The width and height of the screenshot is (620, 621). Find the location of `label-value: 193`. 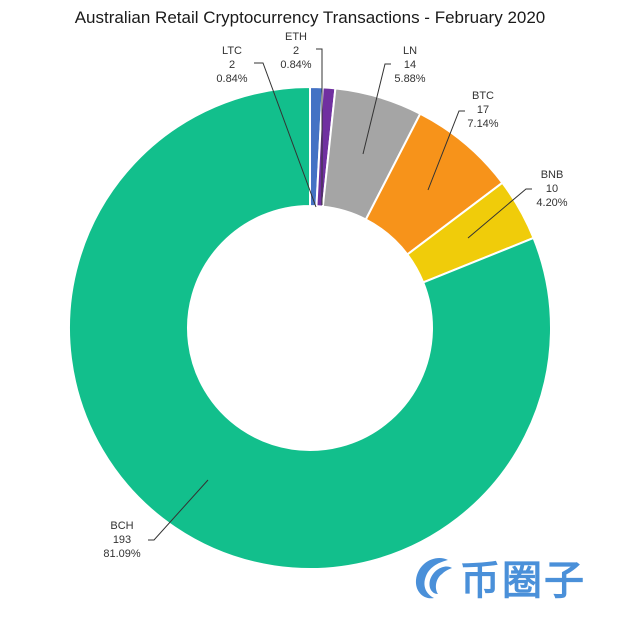

label-value: 193 is located at coordinates (122, 540).